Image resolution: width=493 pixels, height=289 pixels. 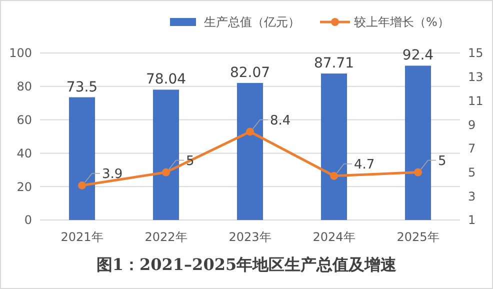 I want to click on data-label: 87.71, so click(x=334, y=64).